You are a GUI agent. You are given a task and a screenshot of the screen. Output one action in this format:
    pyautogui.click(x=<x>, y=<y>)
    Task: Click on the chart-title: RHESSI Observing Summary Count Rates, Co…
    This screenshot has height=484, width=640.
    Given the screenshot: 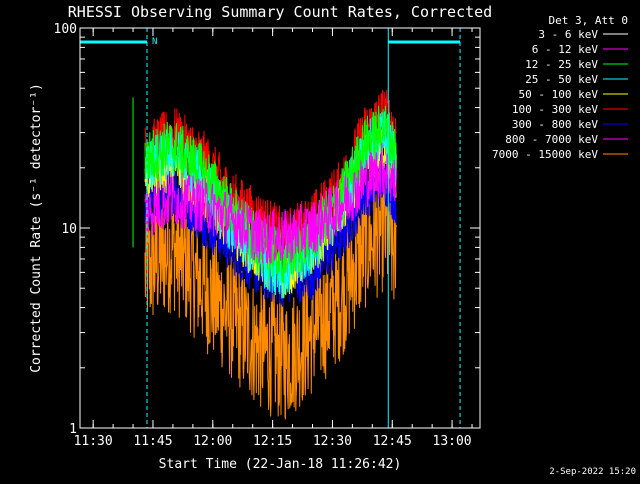 What is the action you would take?
    pyautogui.click(x=280, y=12)
    